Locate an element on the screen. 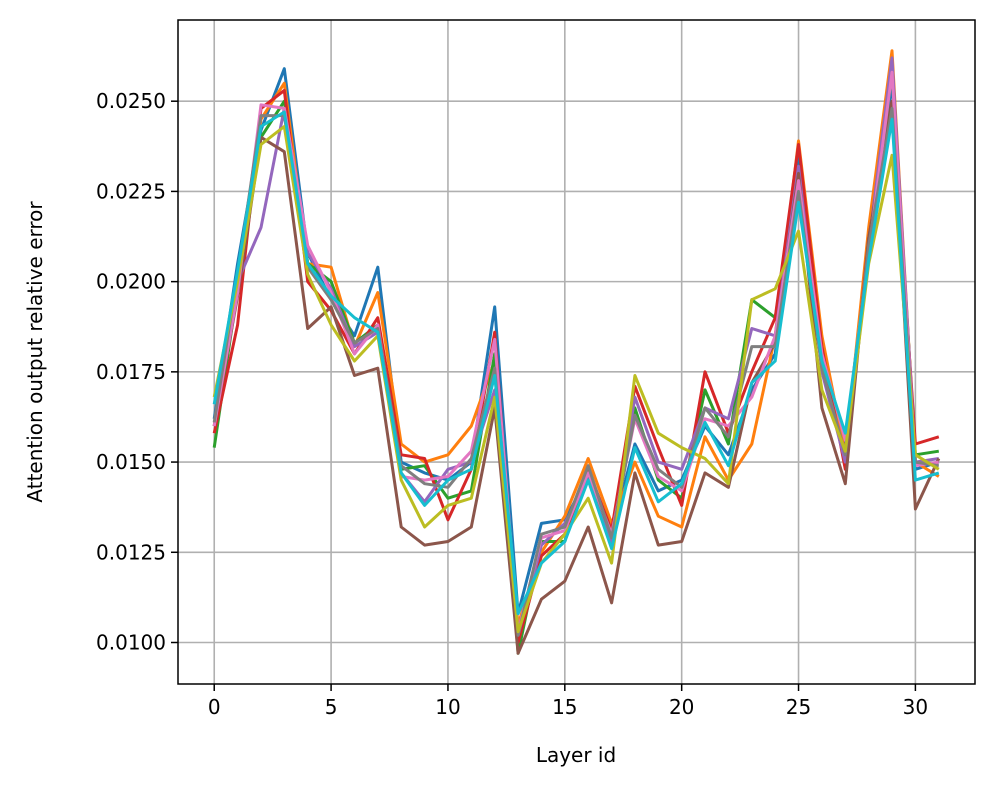 This screenshot has height=790, width=995. y-tick-label: 0.0250 is located at coordinates (131, 101).